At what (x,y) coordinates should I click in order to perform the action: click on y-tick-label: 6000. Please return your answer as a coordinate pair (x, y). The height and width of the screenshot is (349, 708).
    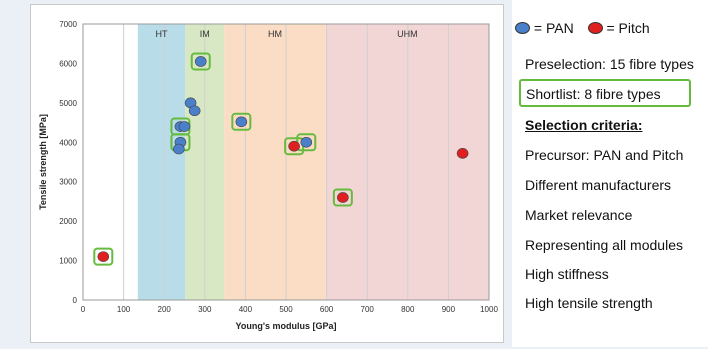
    Looking at the image, I should click on (68, 63).